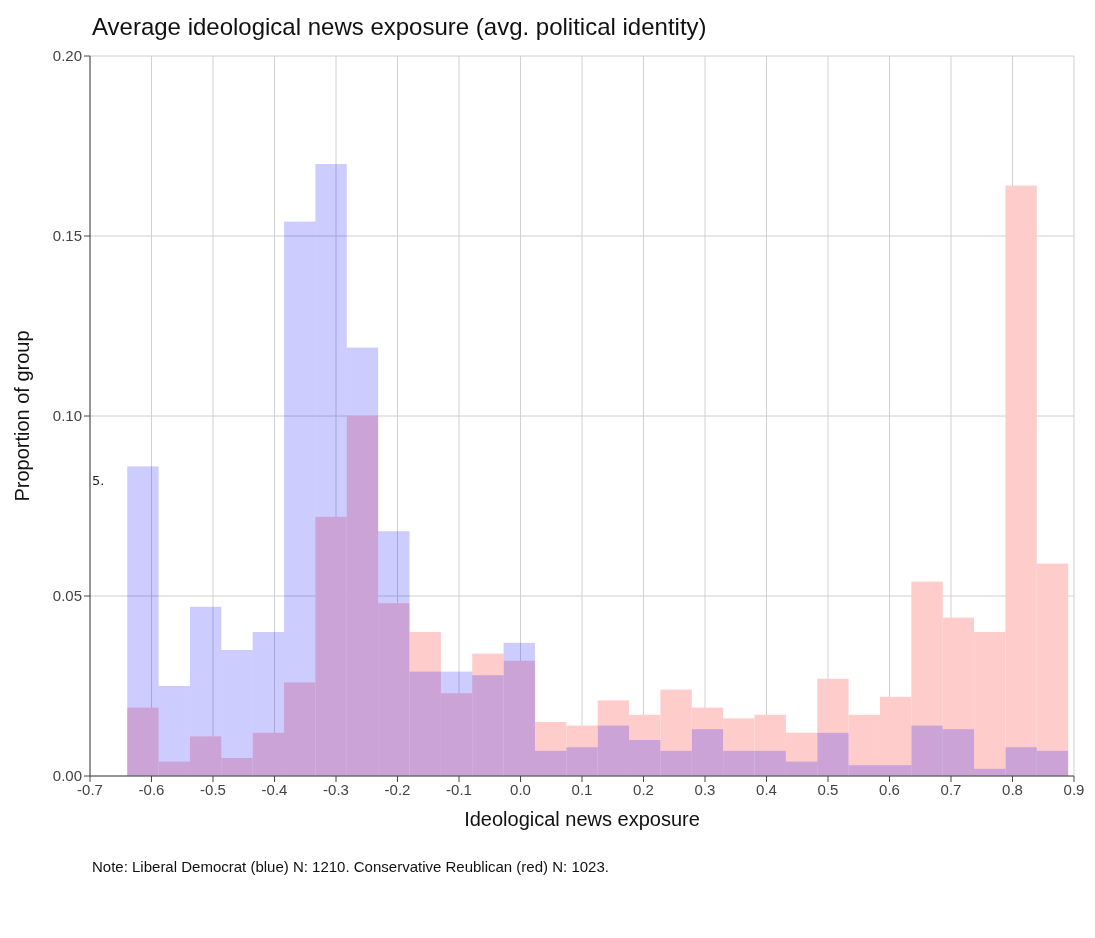 The image size is (1095, 938). I want to click on y-tick-label: 0.05, so click(67, 596).